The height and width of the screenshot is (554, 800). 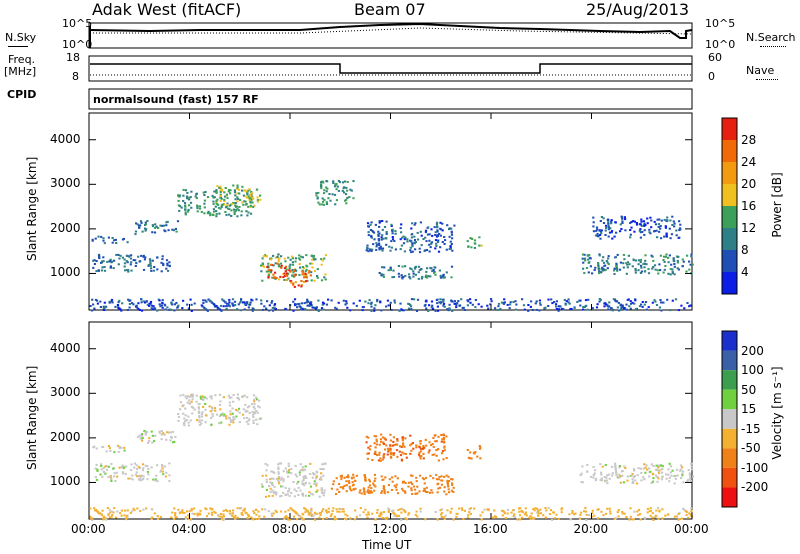 What do you see at coordinates (289, 529) in the screenshot?
I see `x-tick-label: 08:00` at bounding box center [289, 529].